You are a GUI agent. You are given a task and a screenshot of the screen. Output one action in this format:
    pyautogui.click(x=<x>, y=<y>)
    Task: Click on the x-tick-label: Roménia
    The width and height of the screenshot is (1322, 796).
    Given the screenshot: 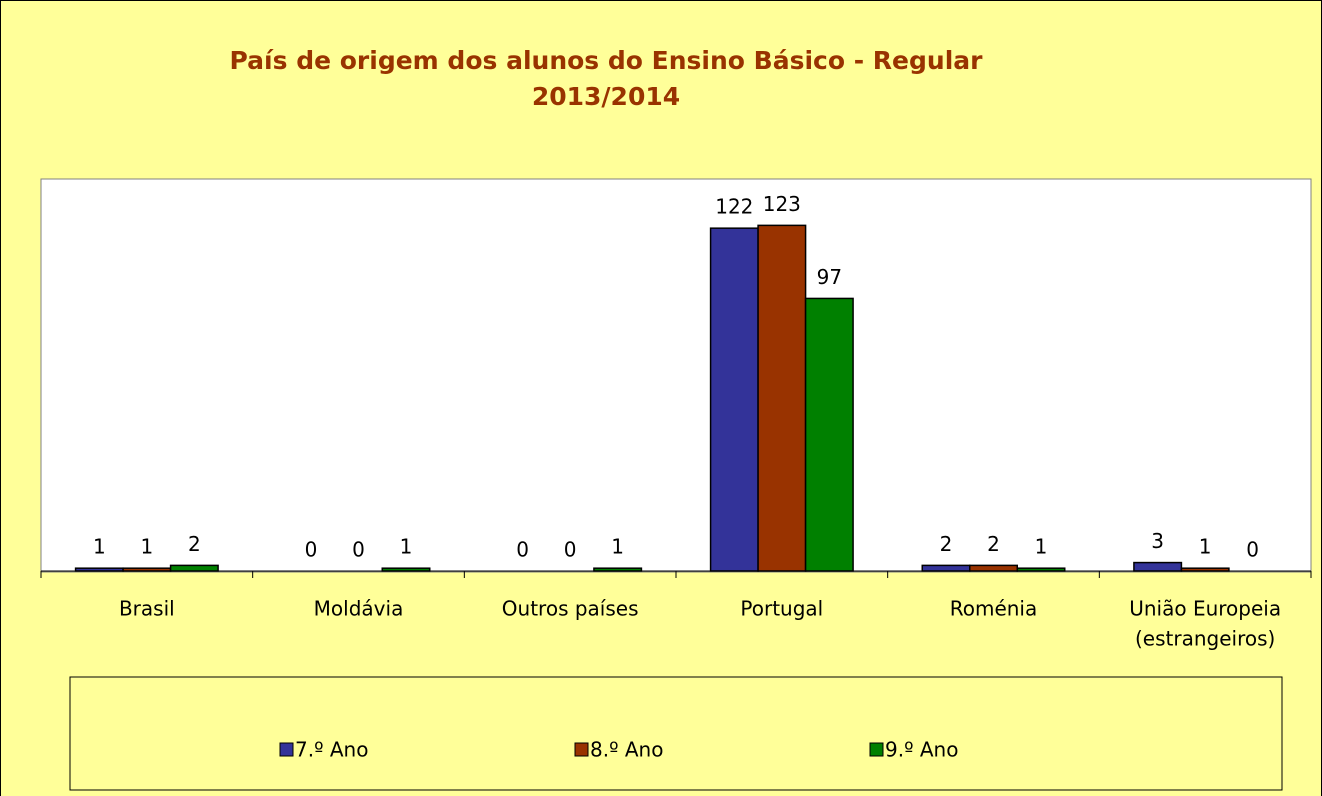 What is the action you would take?
    pyautogui.click(x=994, y=609)
    